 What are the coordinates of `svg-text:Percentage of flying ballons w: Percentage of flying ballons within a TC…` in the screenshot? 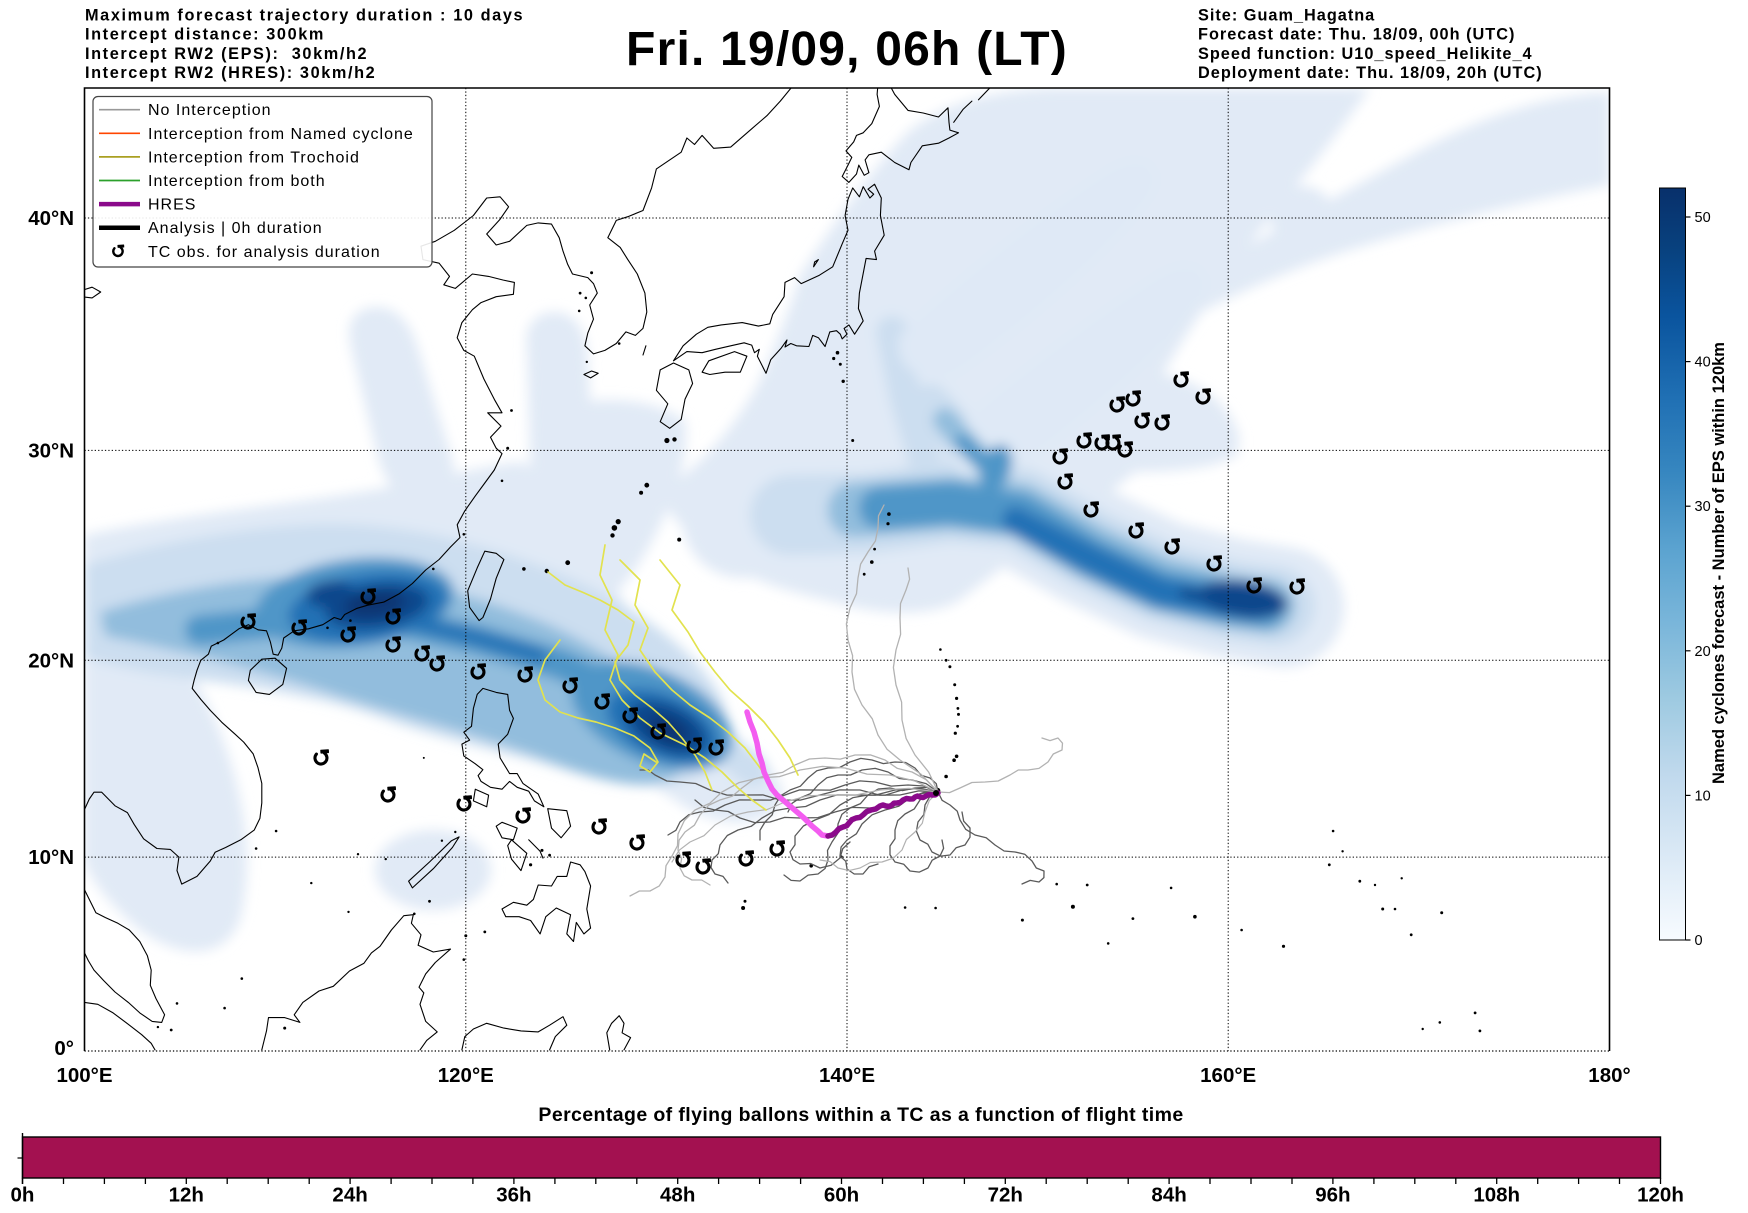 It's located at (860, 1115).